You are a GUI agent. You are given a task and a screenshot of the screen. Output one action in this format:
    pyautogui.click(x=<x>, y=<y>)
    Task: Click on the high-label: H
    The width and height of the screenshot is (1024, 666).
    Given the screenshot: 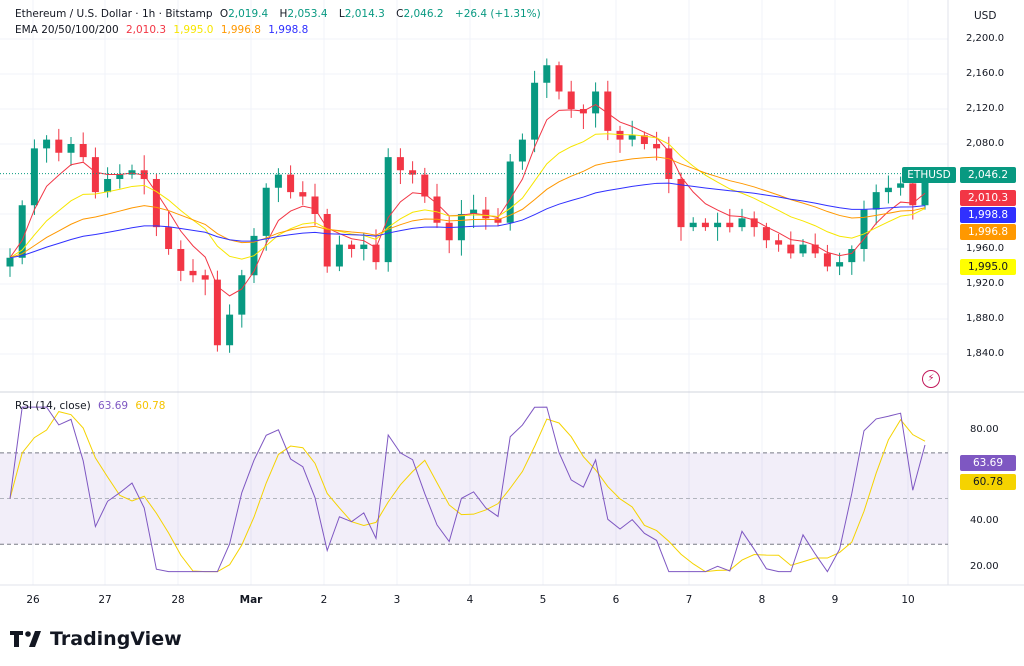 What is the action you would take?
    pyautogui.click(x=283, y=14)
    